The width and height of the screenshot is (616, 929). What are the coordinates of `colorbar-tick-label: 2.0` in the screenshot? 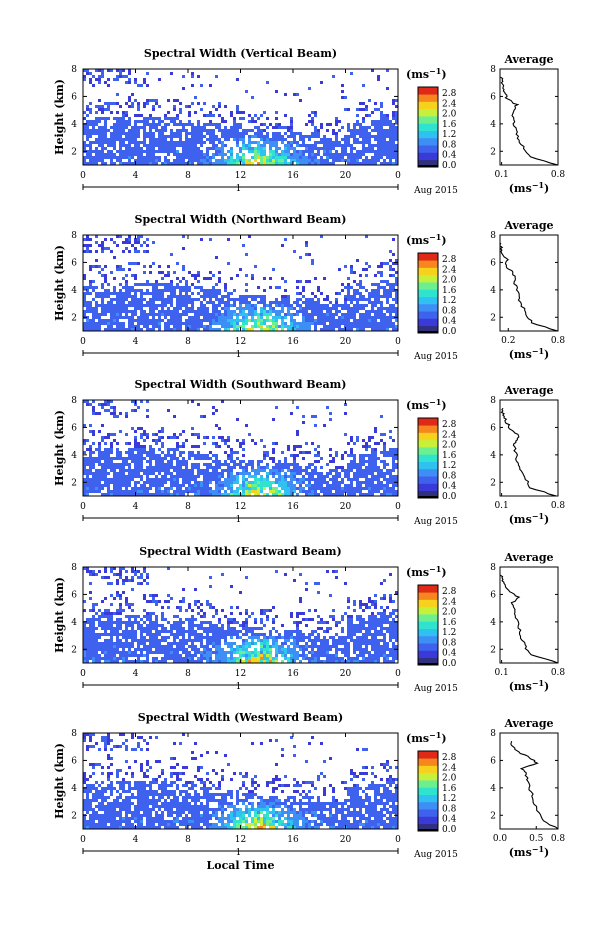 It's located at (449, 115).